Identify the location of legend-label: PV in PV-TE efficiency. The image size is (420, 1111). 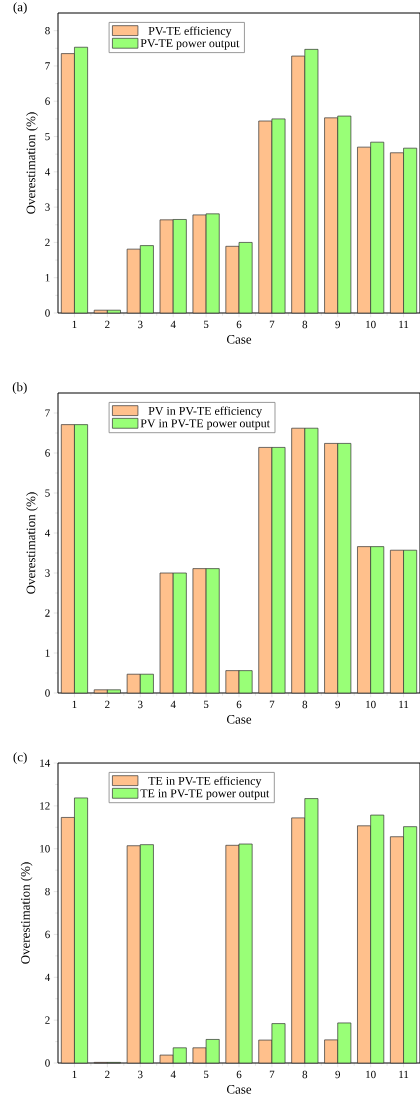
(205, 412).